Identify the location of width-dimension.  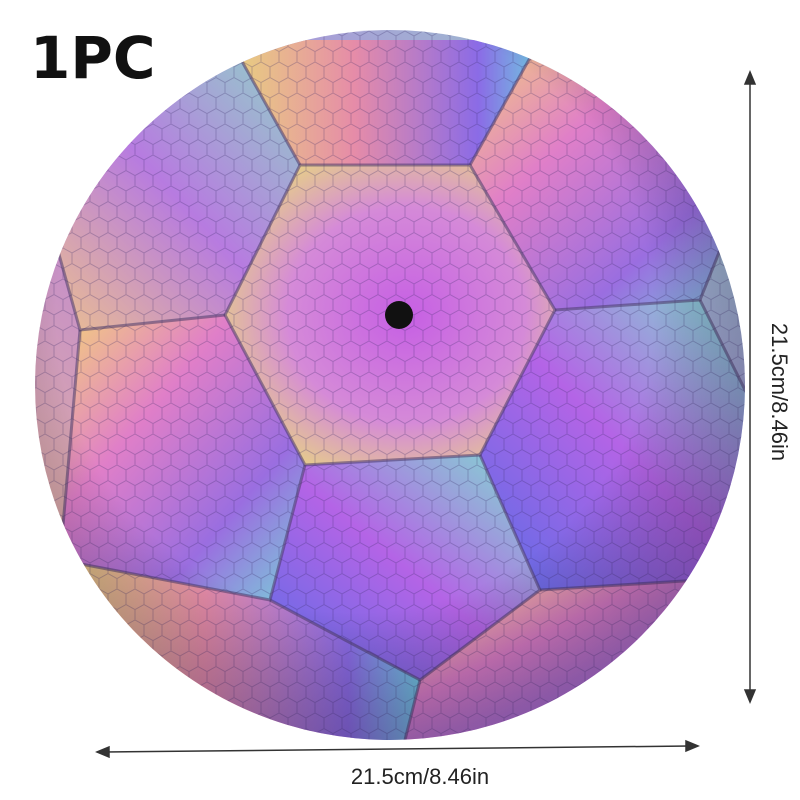
(397, 749).